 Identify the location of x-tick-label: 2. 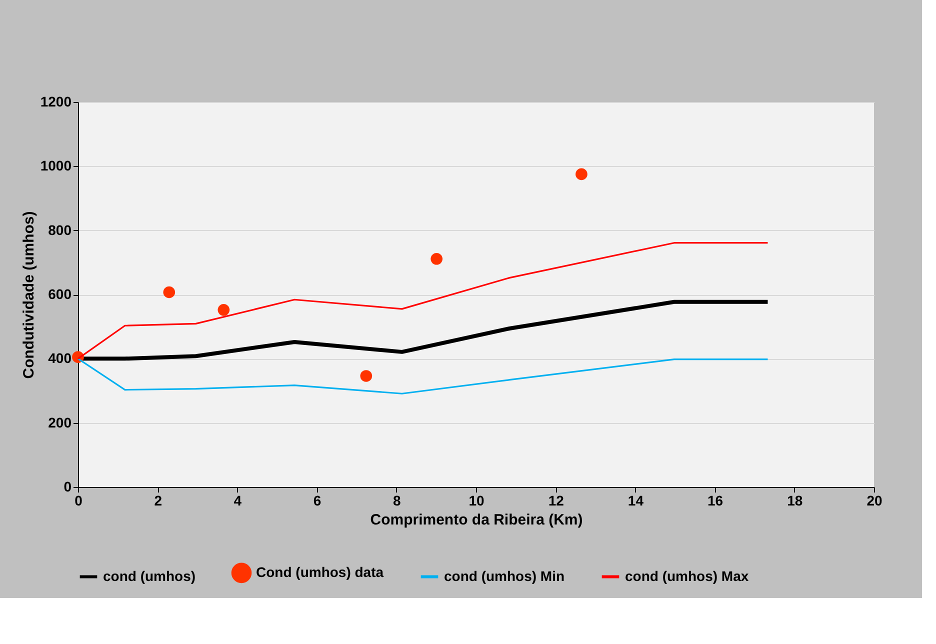
(158, 500).